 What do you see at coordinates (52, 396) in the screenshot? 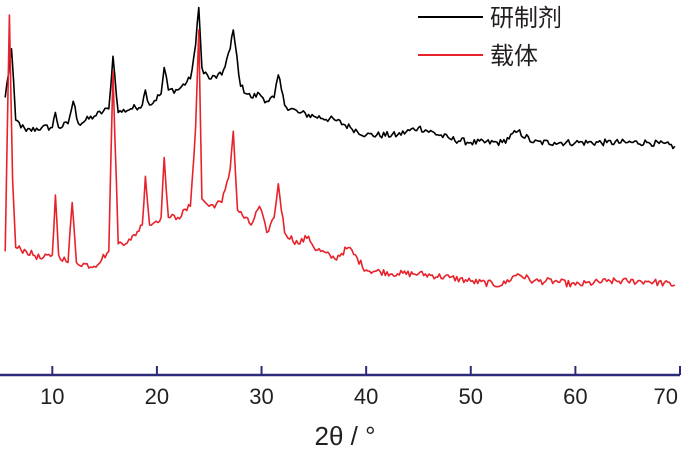
I see `x-tick-label: 10` at bounding box center [52, 396].